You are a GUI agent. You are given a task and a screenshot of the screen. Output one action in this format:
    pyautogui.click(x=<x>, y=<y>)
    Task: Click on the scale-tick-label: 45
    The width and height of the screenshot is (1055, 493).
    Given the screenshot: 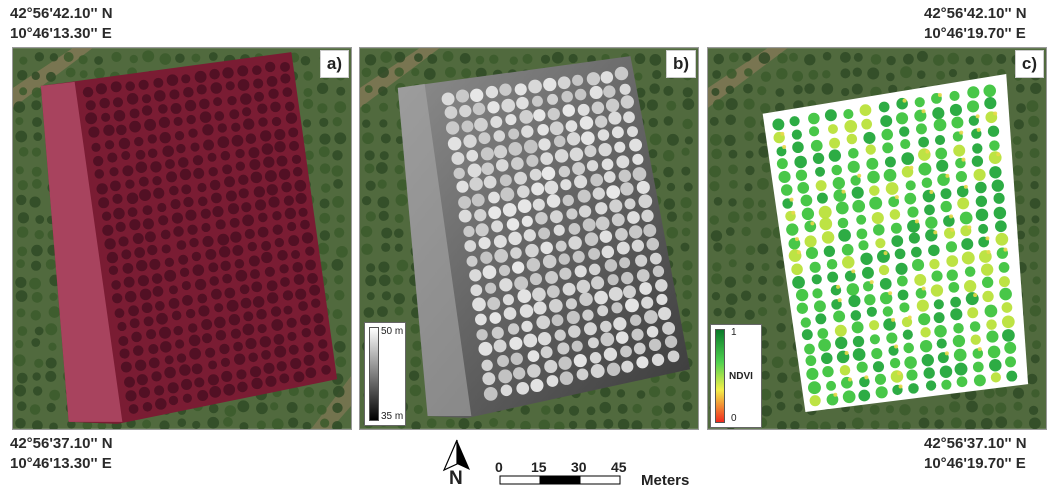 What is the action you would take?
    pyautogui.click(x=619, y=467)
    